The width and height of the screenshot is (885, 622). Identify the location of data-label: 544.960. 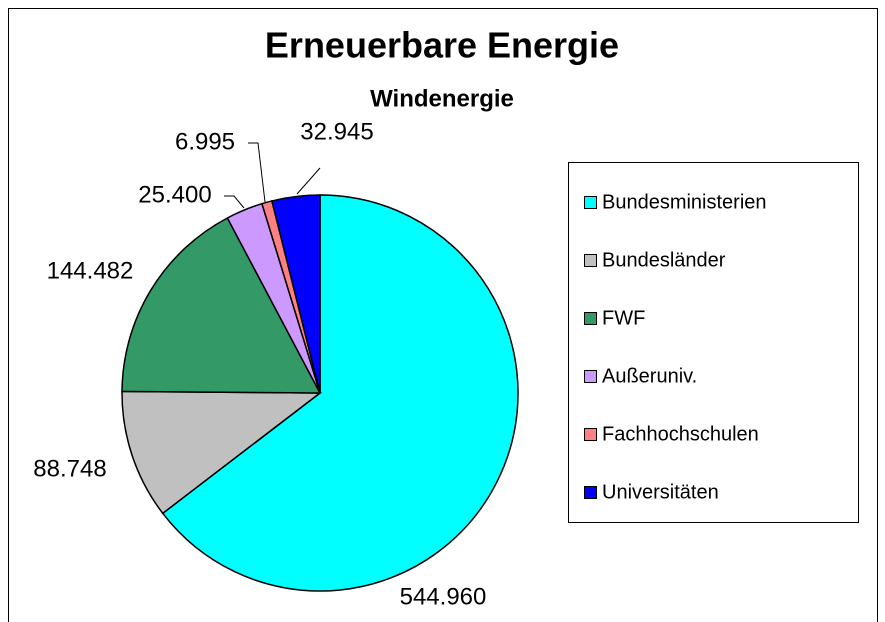
(443, 596).